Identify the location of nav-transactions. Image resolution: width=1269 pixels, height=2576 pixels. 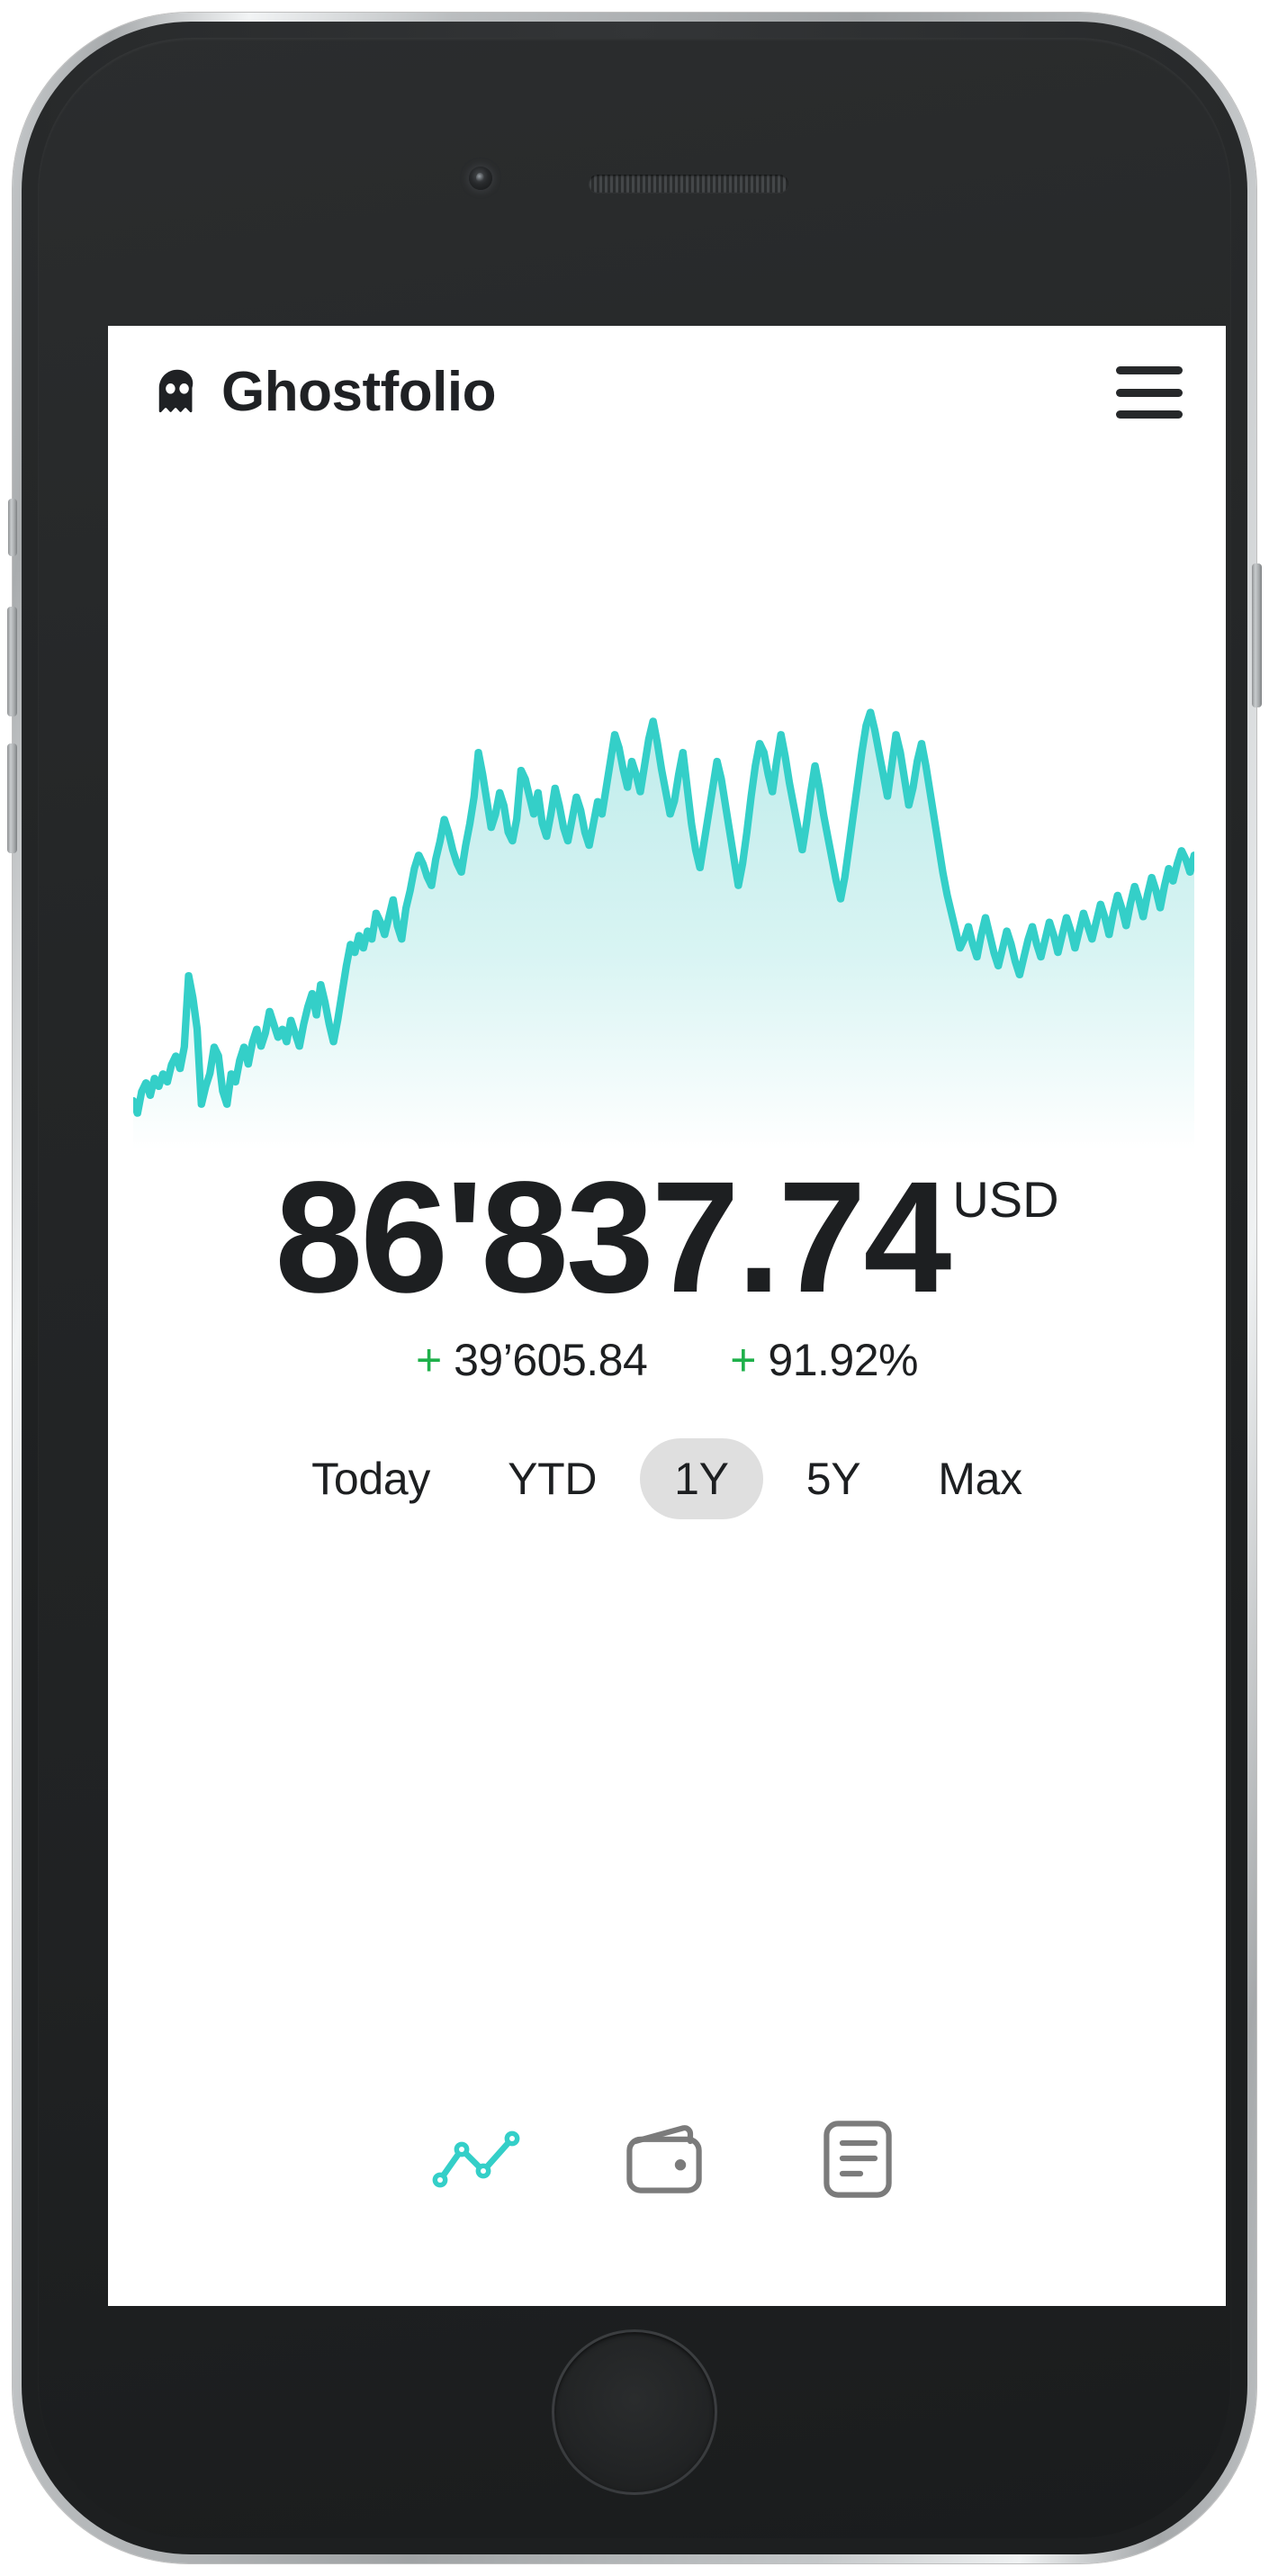
(858, 2159).